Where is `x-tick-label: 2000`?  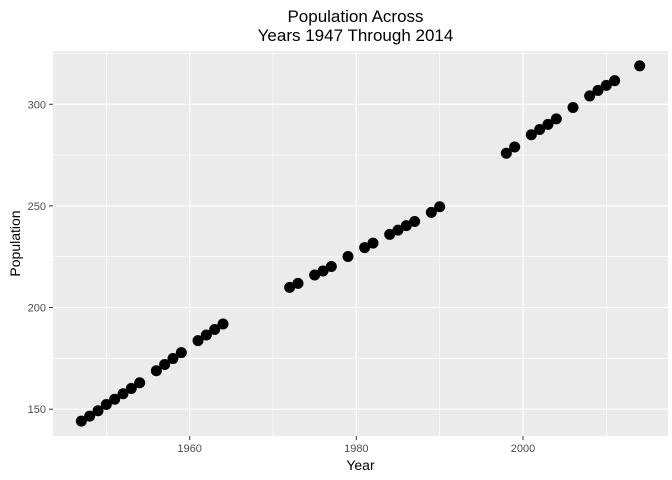
x-tick-label: 2000 is located at coordinates (523, 449).